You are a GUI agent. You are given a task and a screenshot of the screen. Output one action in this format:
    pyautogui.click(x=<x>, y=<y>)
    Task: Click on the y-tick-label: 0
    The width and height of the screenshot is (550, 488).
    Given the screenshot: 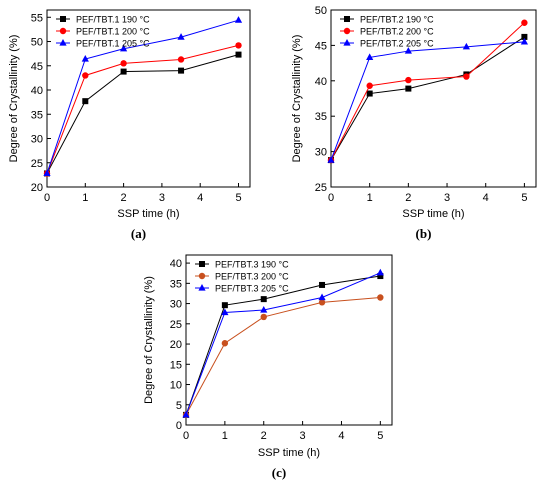 What is the action you would take?
    pyautogui.click(x=179, y=426)
    